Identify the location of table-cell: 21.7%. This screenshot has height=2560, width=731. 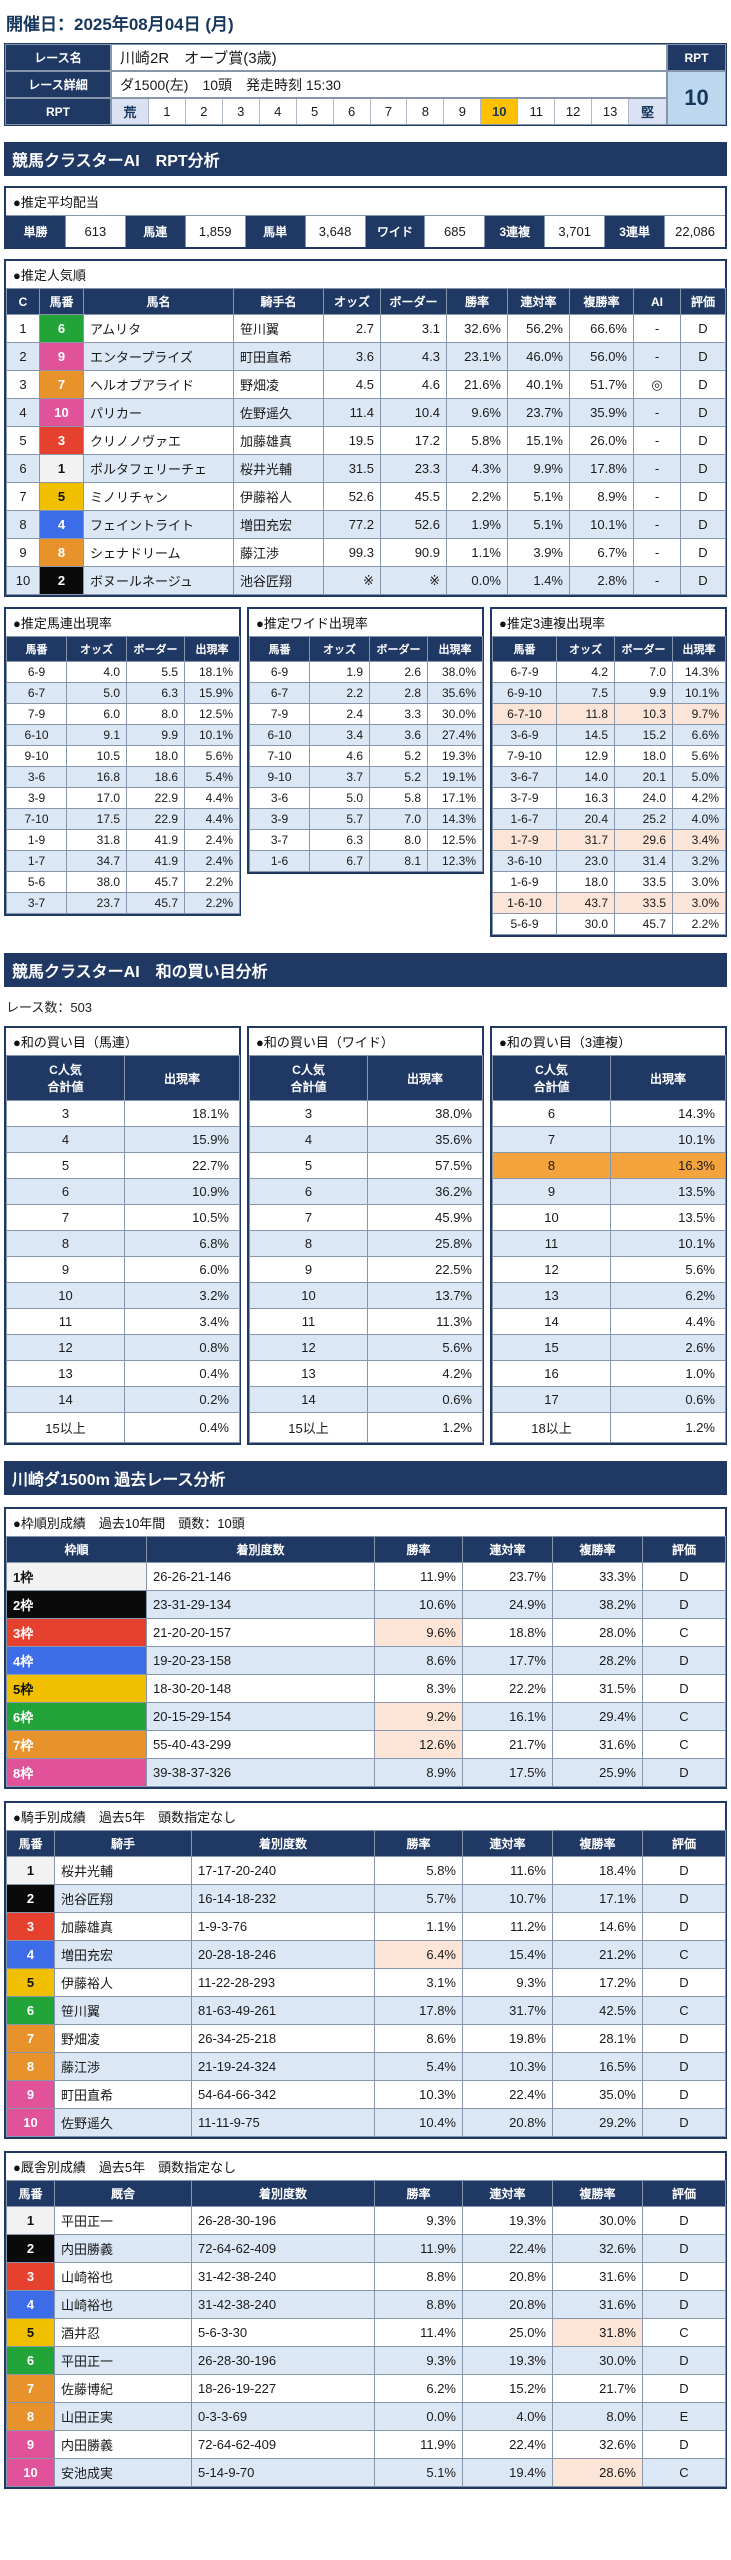
(597, 2388).